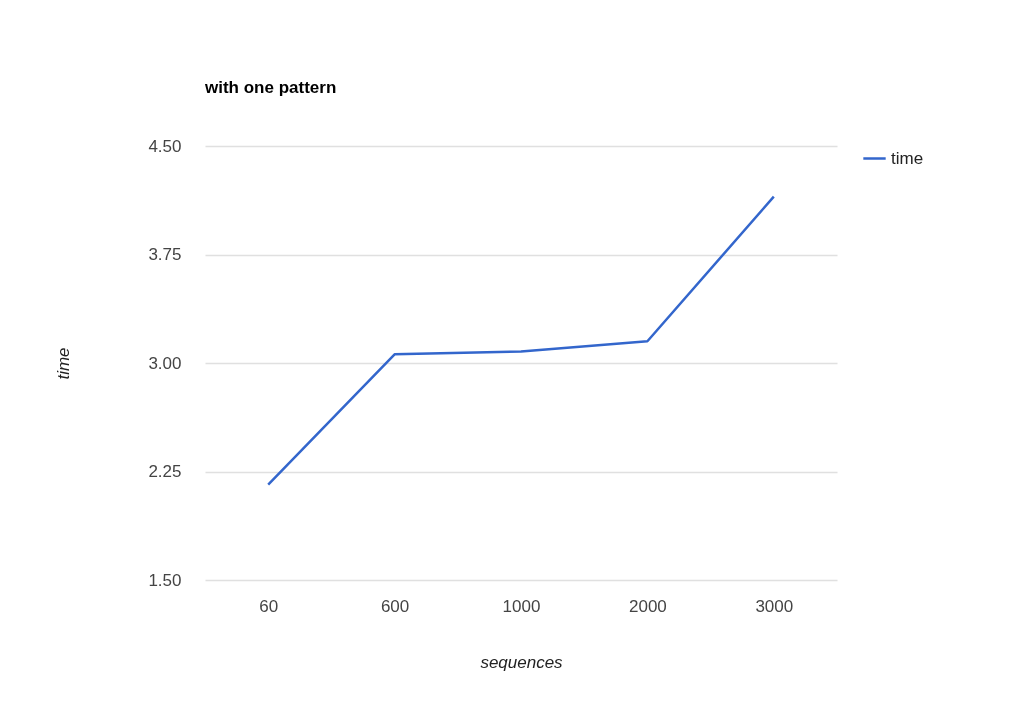  What do you see at coordinates (774, 606) in the screenshot?
I see `x-tick-label: 3000` at bounding box center [774, 606].